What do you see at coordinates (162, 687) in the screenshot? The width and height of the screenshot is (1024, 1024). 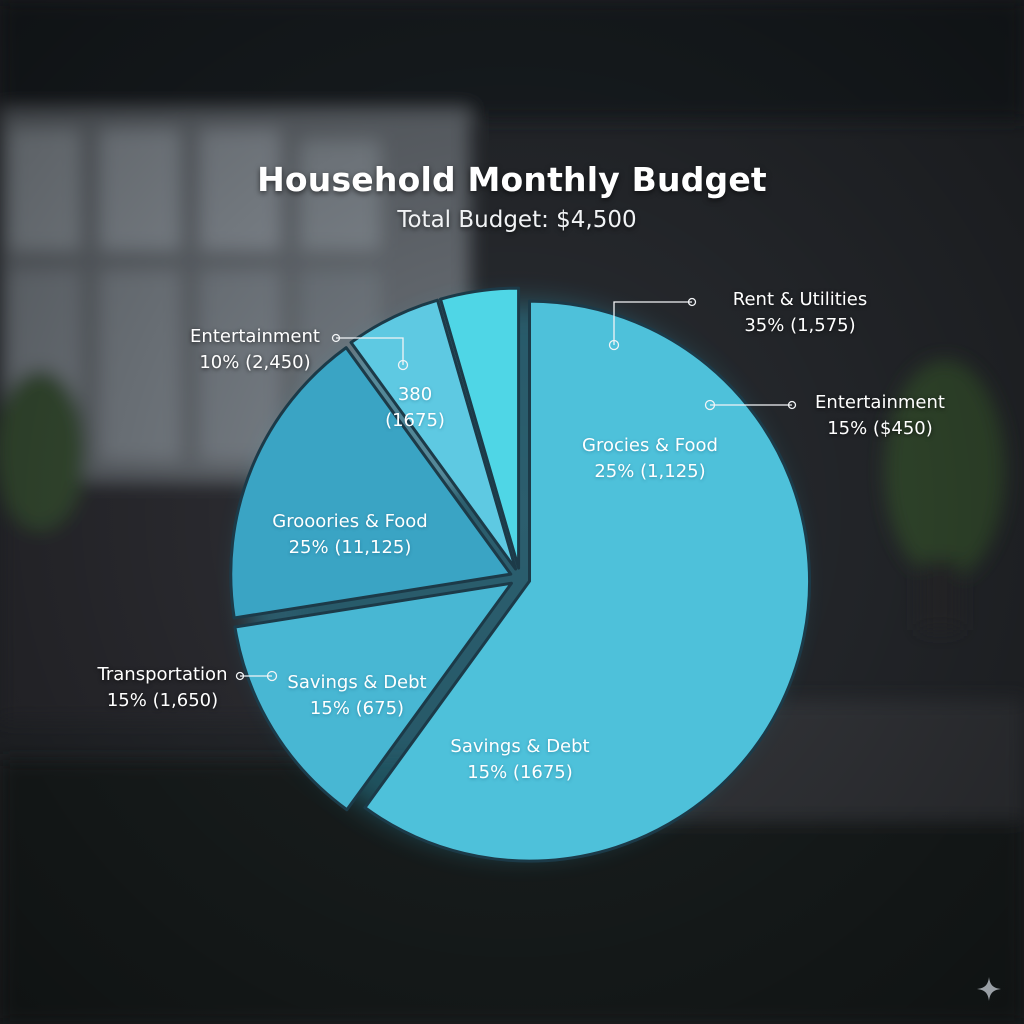 I see `callout-transportation: Transportation 15% (1,650)` at bounding box center [162, 687].